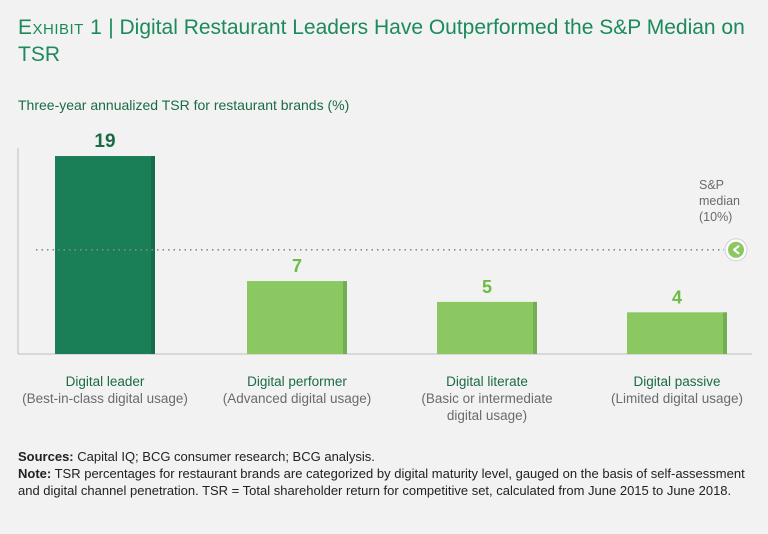 The height and width of the screenshot is (534, 768). I want to click on value-label-3: 5, so click(487, 287).